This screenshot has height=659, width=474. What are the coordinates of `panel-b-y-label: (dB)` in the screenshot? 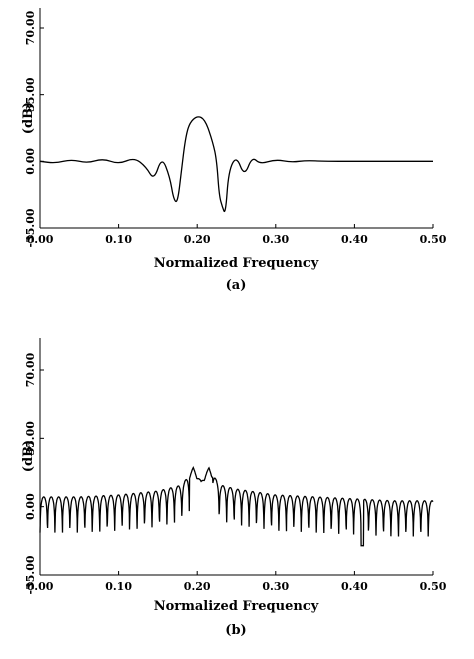 It's located at (28, 456).